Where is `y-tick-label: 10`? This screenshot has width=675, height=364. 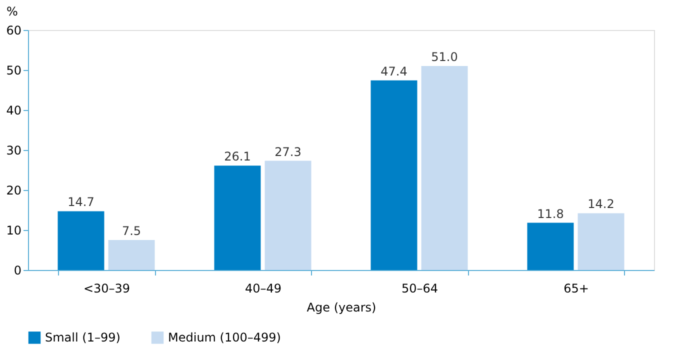 y-tick-label: 10 is located at coordinates (14, 231).